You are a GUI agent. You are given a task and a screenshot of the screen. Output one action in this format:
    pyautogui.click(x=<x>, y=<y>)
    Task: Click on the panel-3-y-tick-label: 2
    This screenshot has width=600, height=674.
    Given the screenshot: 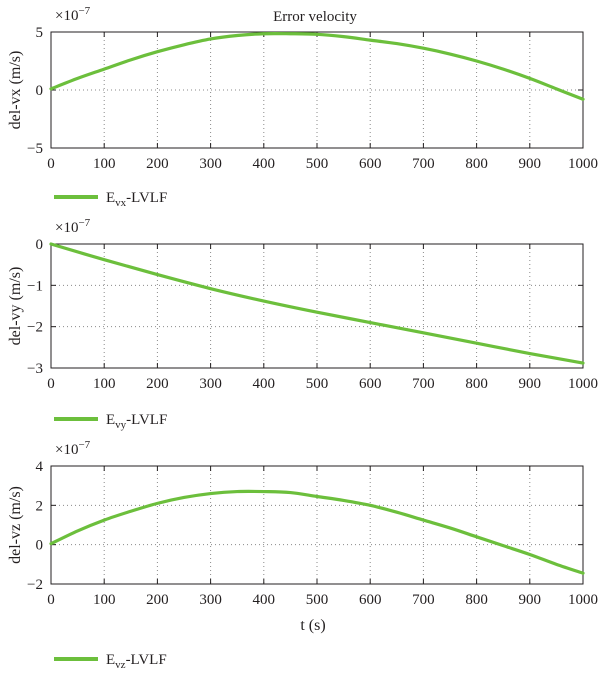 What is the action you would take?
    pyautogui.click(x=40, y=506)
    